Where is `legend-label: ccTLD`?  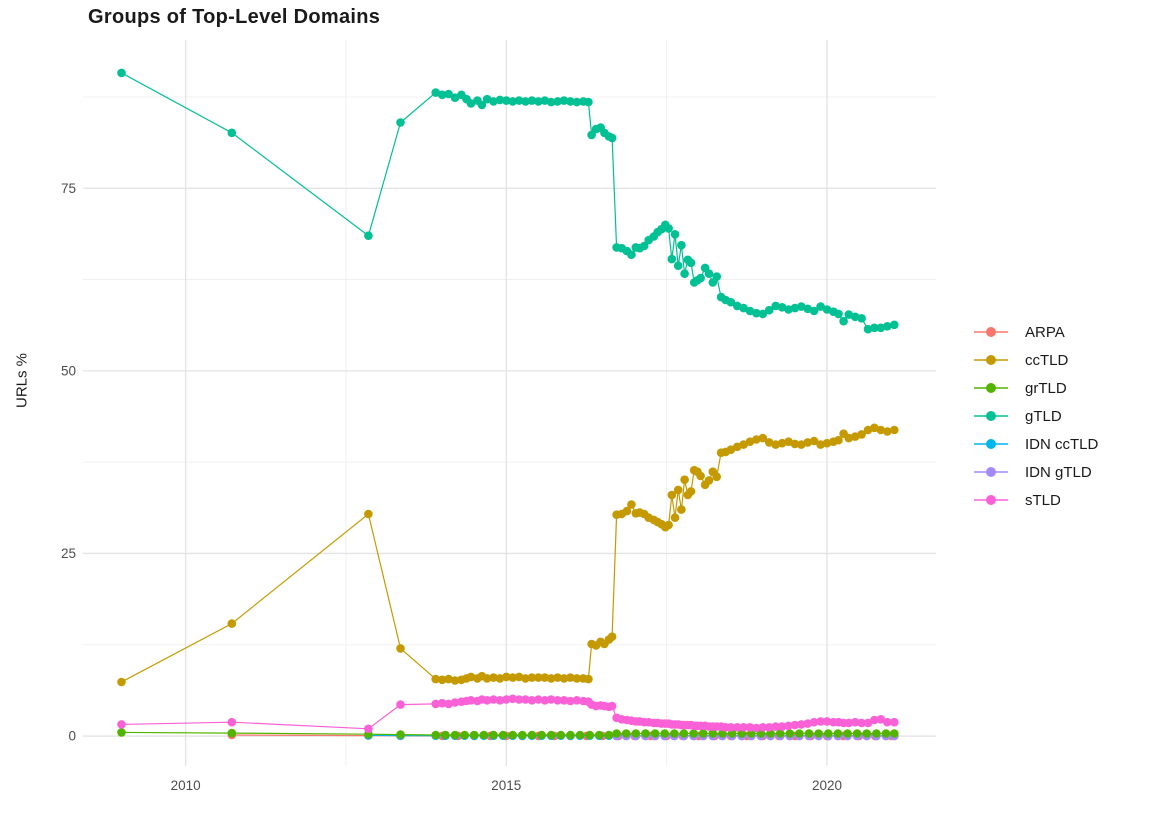
legend-label: ccTLD is located at coordinates (1047, 360).